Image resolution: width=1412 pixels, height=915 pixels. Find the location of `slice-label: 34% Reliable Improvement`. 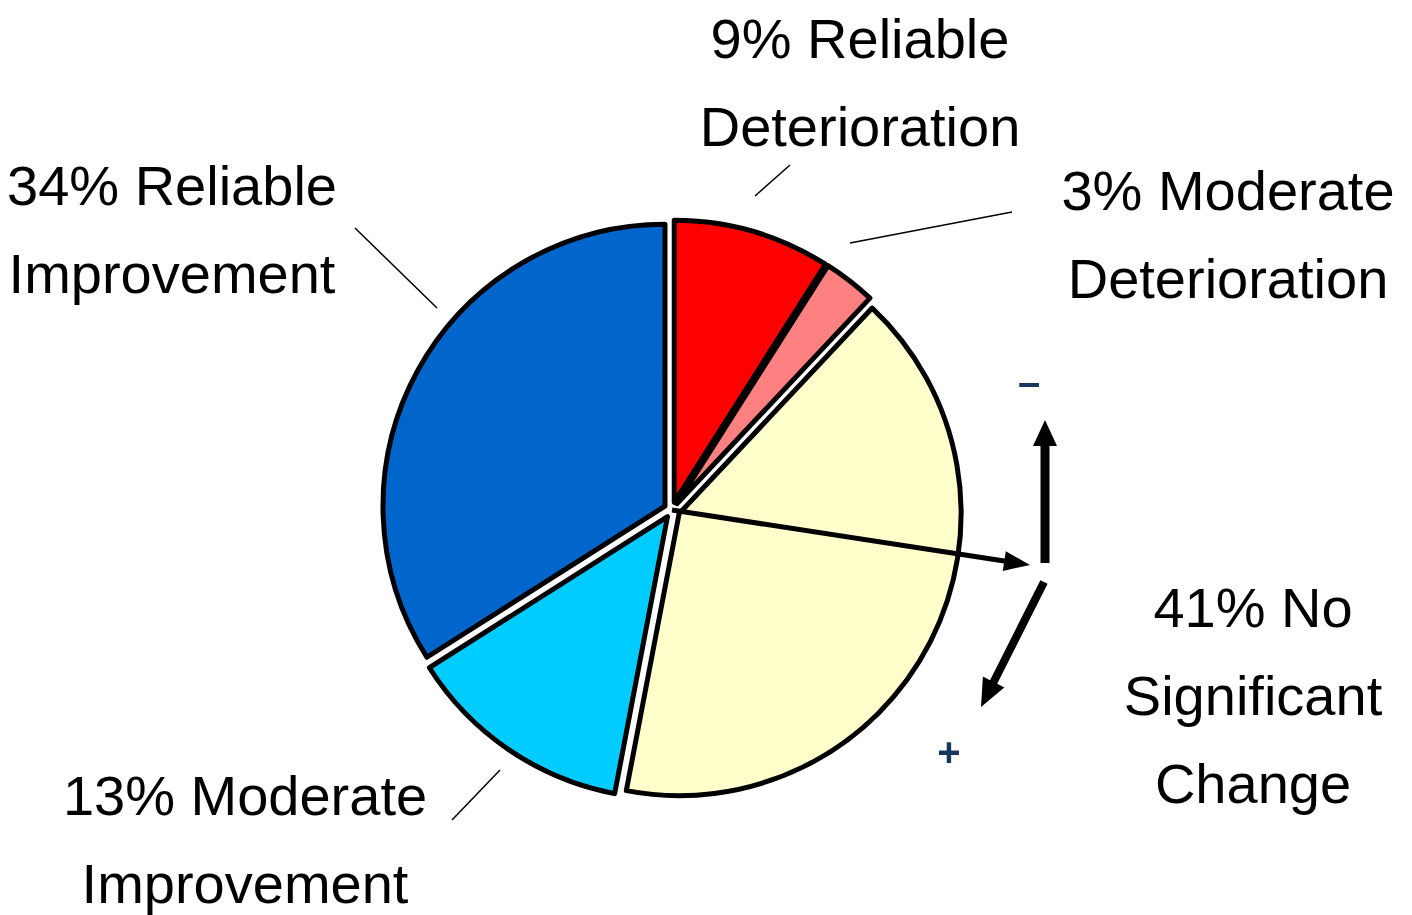

slice-label: 34% Reliable Improvement is located at coordinates (172, 229).